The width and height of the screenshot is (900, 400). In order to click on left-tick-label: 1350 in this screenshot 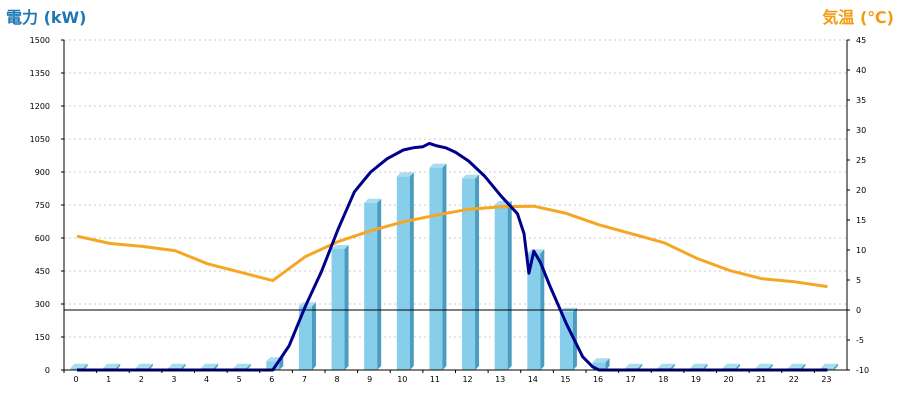, I will do `click(40, 73)`.